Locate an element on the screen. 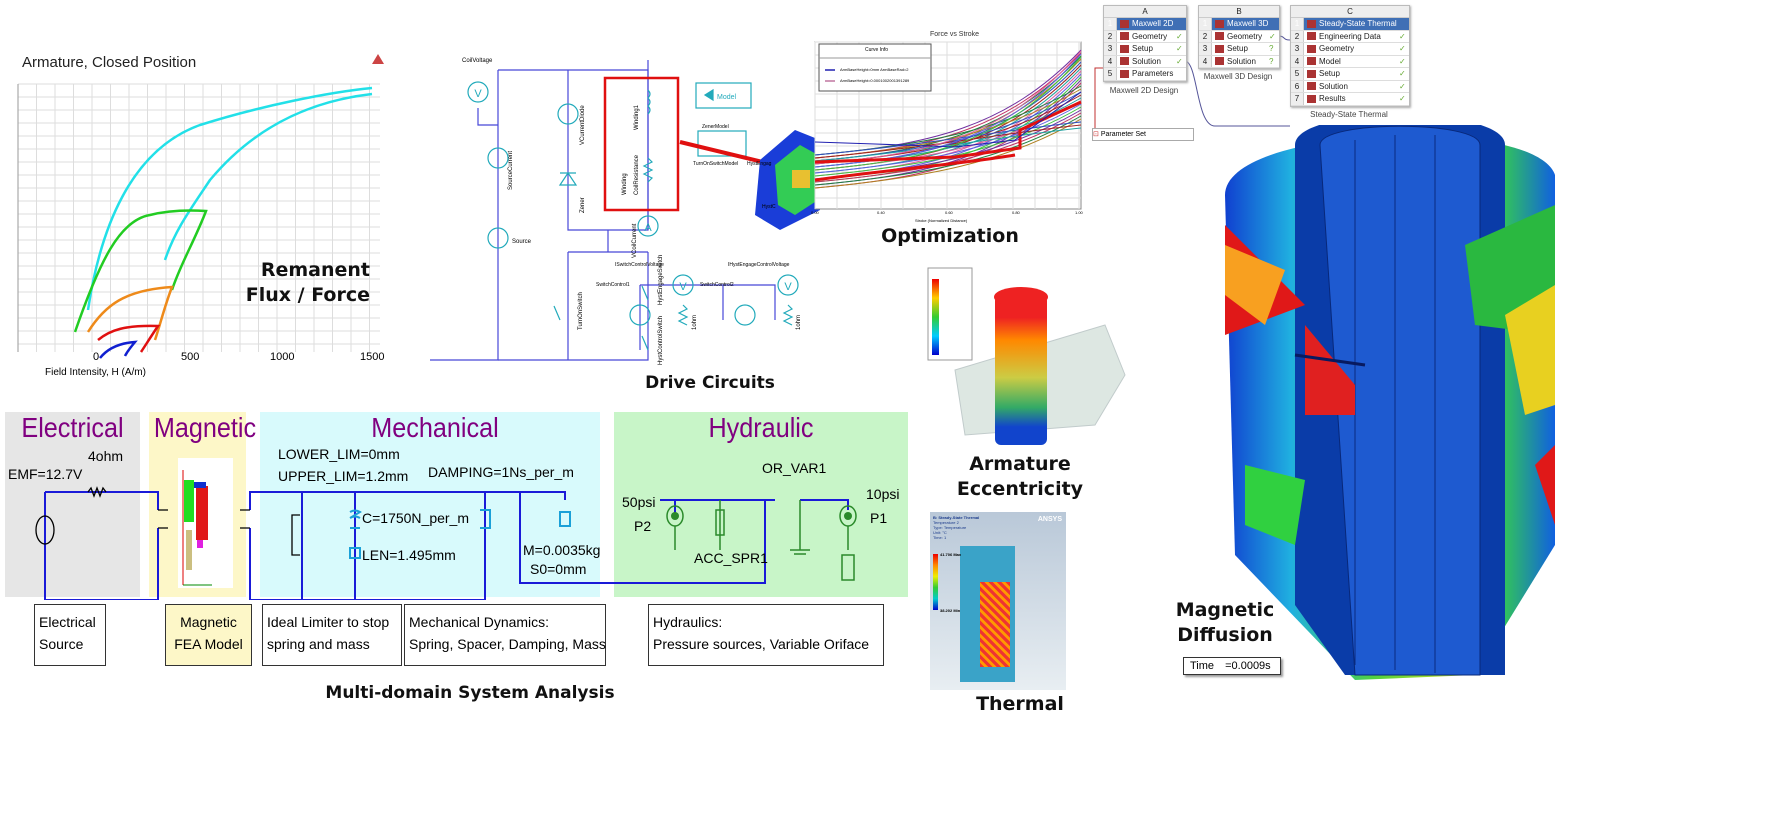 The image size is (1778, 829). system-c-caption: Steady-State Thermal is located at coordinates (1349, 114).